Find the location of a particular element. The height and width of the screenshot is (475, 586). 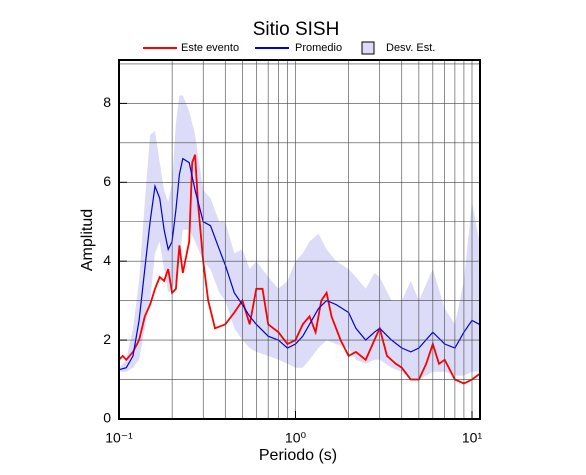

legend-swatch is located at coordinates (368, 48).